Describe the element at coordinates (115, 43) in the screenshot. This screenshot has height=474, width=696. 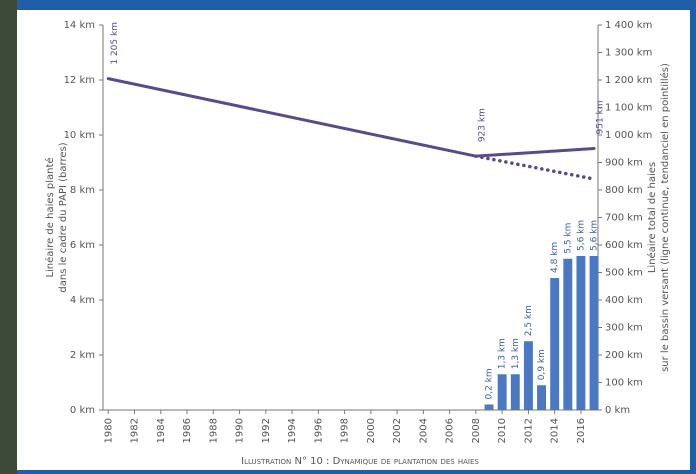
I see `line-label: 1 205 km` at that location.